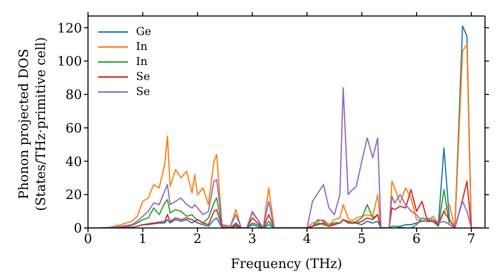 Image resolution: width=500 pixels, height=280 pixels. I want to click on legend-label: Ge, so click(144, 31).